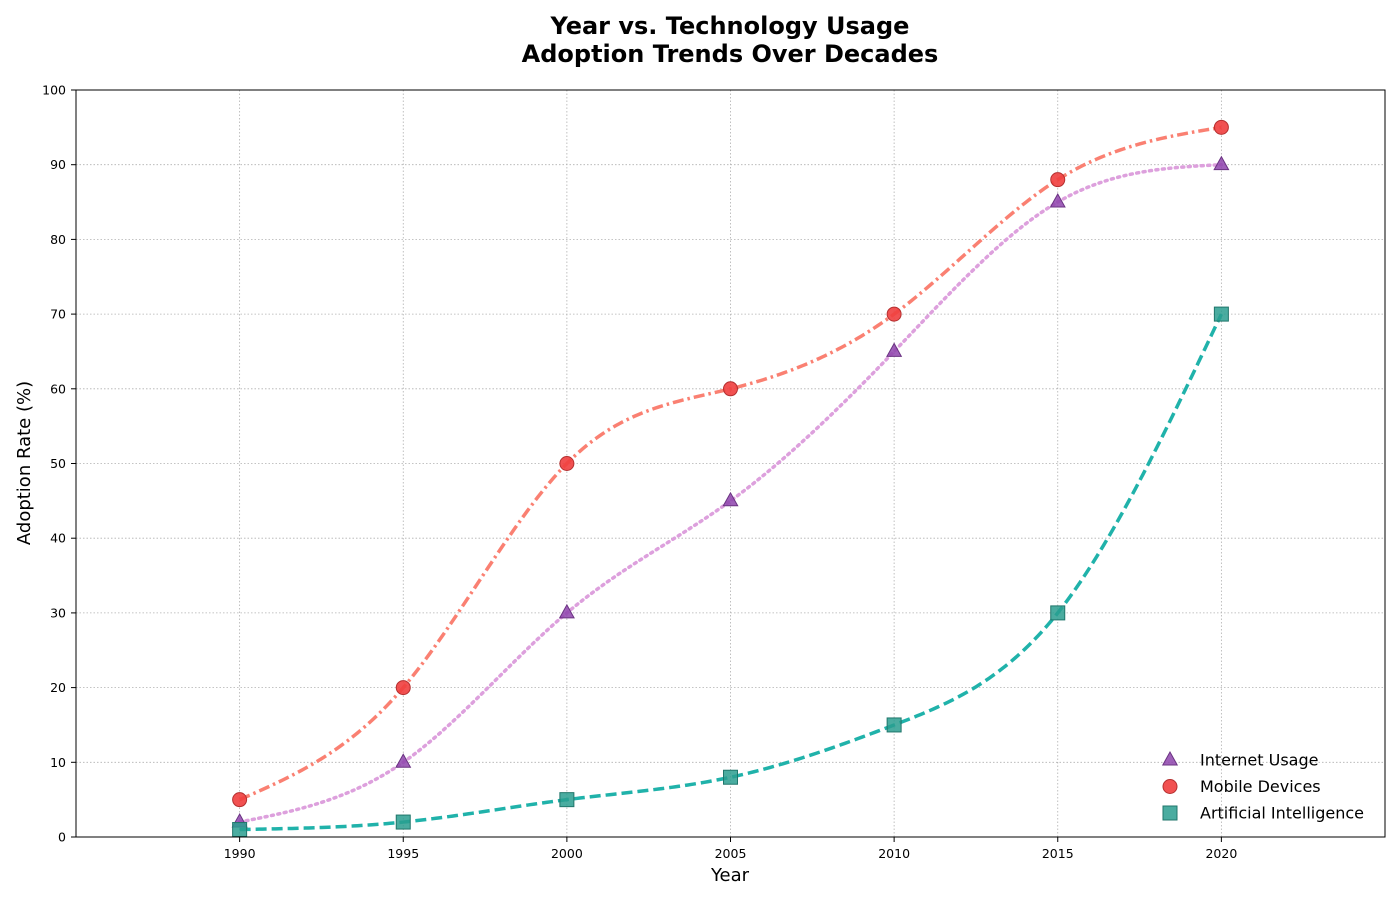 Image resolution: width=1400 pixels, height=900 pixels. What do you see at coordinates (1282, 813) in the screenshot?
I see `legend-label-2: Artificial Intelligence` at bounding box center [1282, 813].